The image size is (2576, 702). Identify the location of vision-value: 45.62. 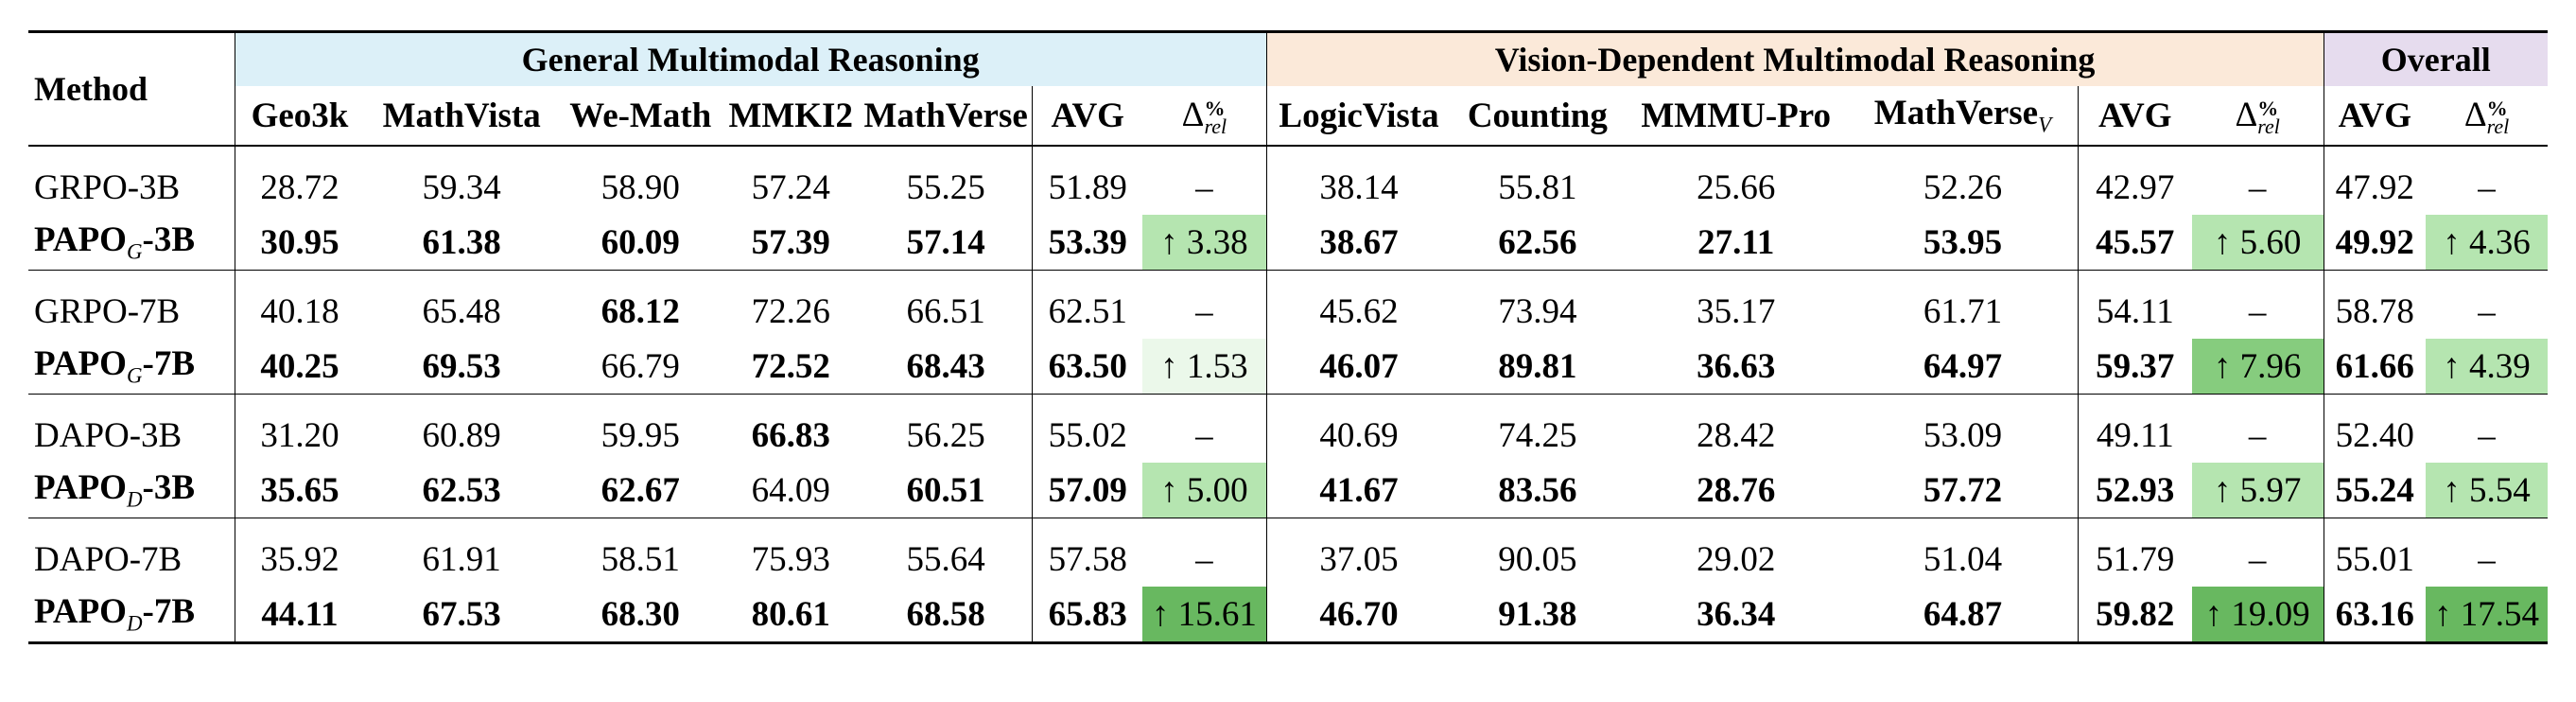
(1358, 304).